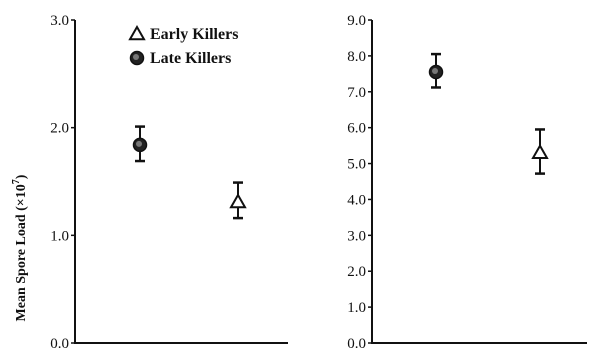 The image size is (593, 354). I want to click on y-axis-label: Mean Spore Load (×107), so click(20, 247).